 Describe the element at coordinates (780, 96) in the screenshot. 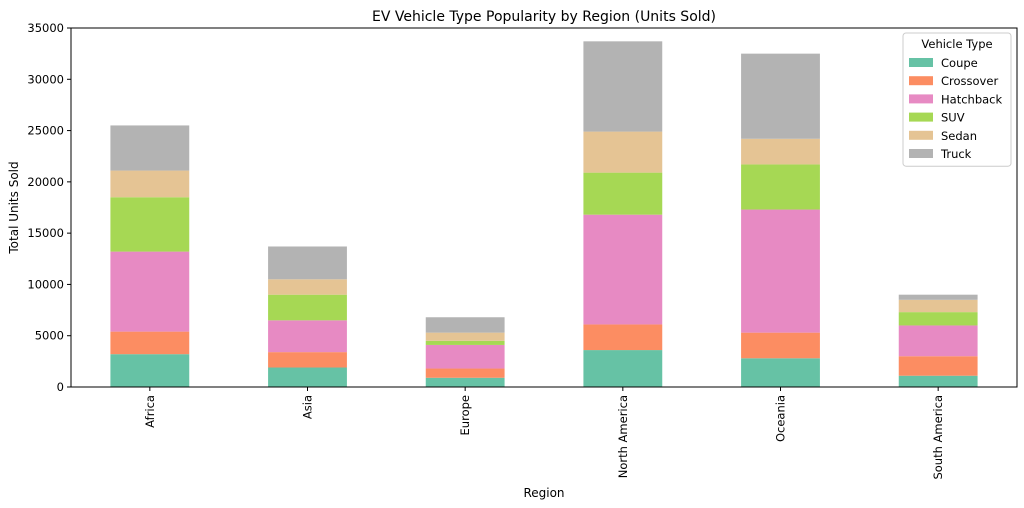

I see `bar-oceania-truck` at that location.